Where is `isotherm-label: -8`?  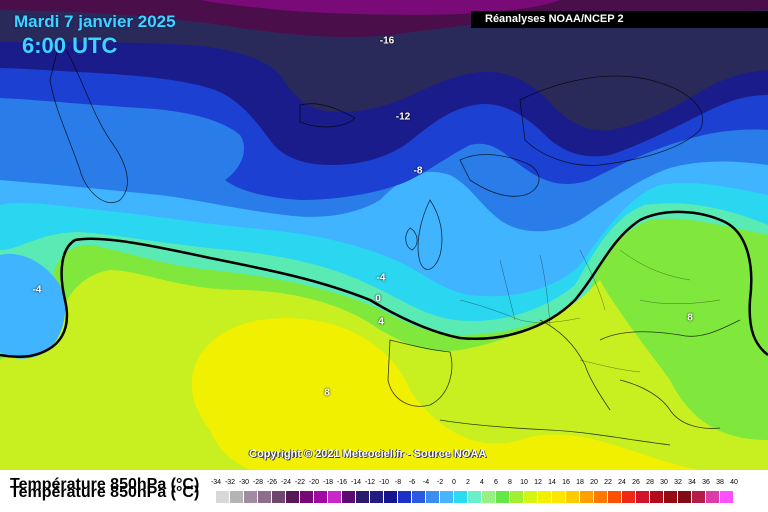 isotherm-label: -8 is located at coordinates (418, 171).